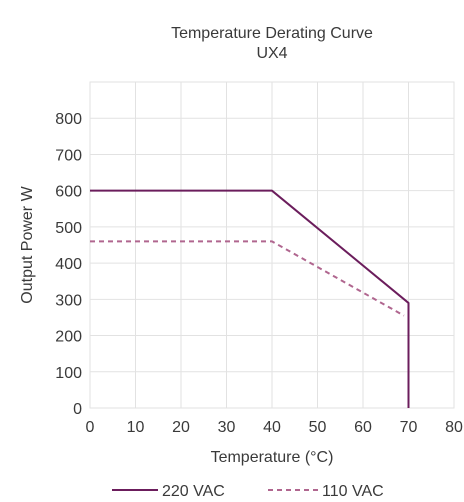 This screenshot has height=502, width=464. What do you see at coordinates (68, 155) in the screenshot?
I see `y-tick-label: 700` at bounding box center [68, 155].